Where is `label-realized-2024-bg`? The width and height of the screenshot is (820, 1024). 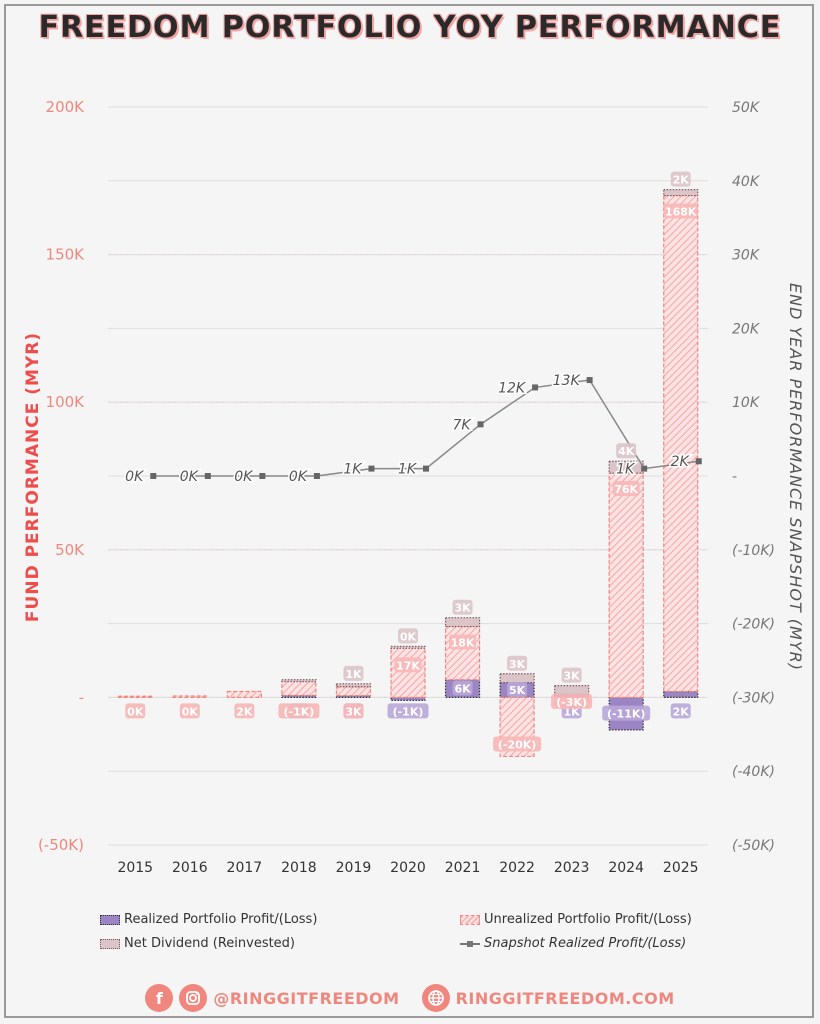
label-realized-2024-bg is located at coordinates (626, 713).